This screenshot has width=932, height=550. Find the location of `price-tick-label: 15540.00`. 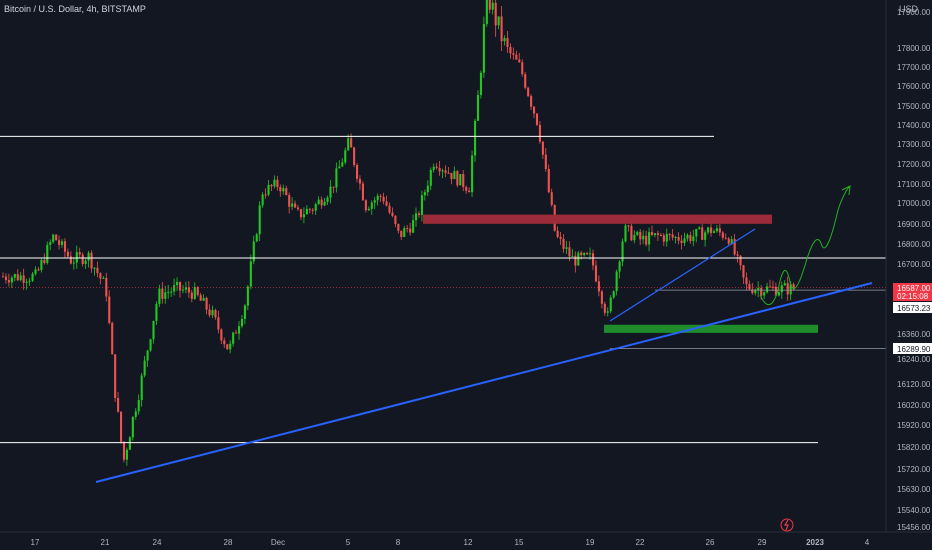

price-tick-label: 15540.00 is located at coordinates (914, 510).